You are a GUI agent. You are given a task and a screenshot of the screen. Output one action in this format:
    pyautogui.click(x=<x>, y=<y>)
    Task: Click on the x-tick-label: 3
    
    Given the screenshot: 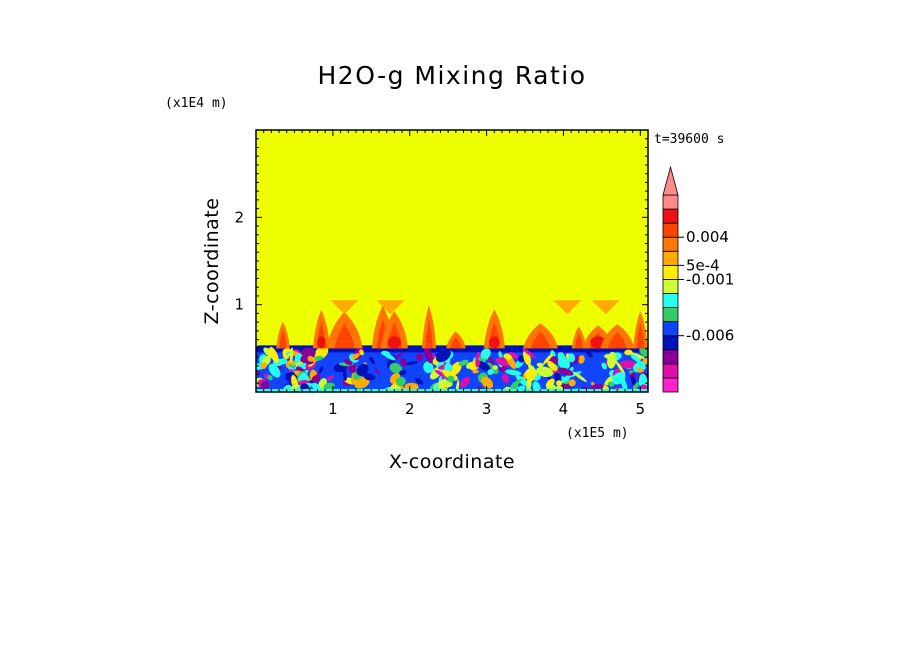 What is the action you would take?
    pyautogui.click(x=487, y=409)
    